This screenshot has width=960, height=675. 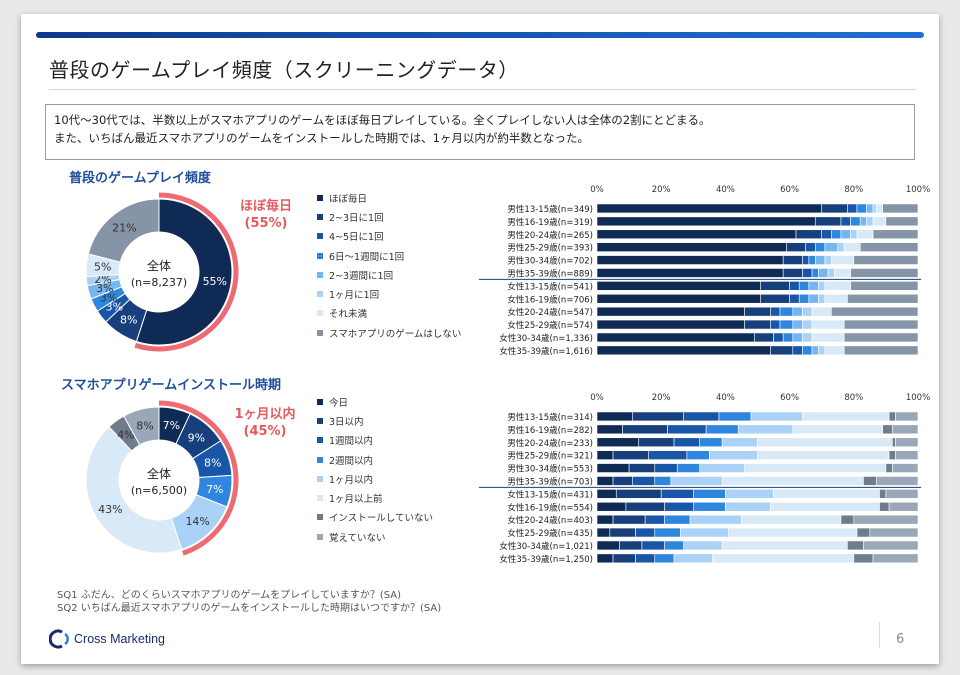 What do you see at coordinates (375, 478) in the screenshot?
I see `legend2-item-4: 1ヶ月以内` at bounding box center [375, 478].